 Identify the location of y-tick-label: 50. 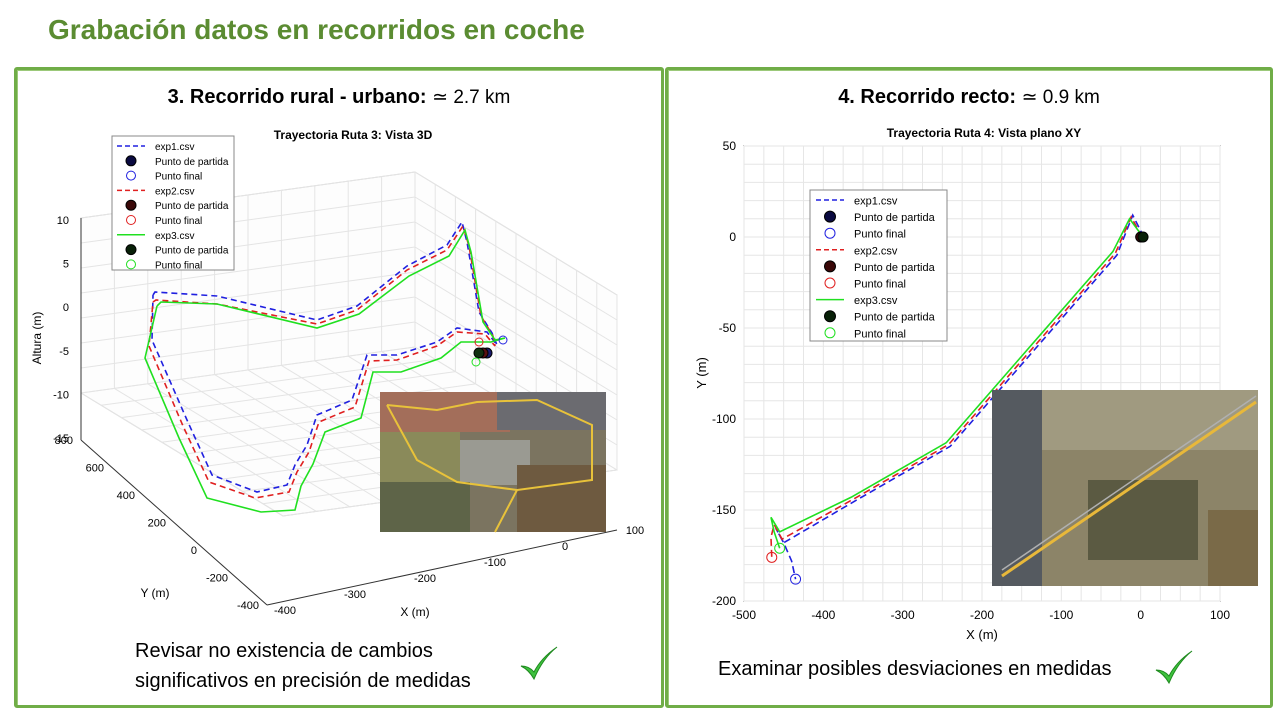
(730, 146).